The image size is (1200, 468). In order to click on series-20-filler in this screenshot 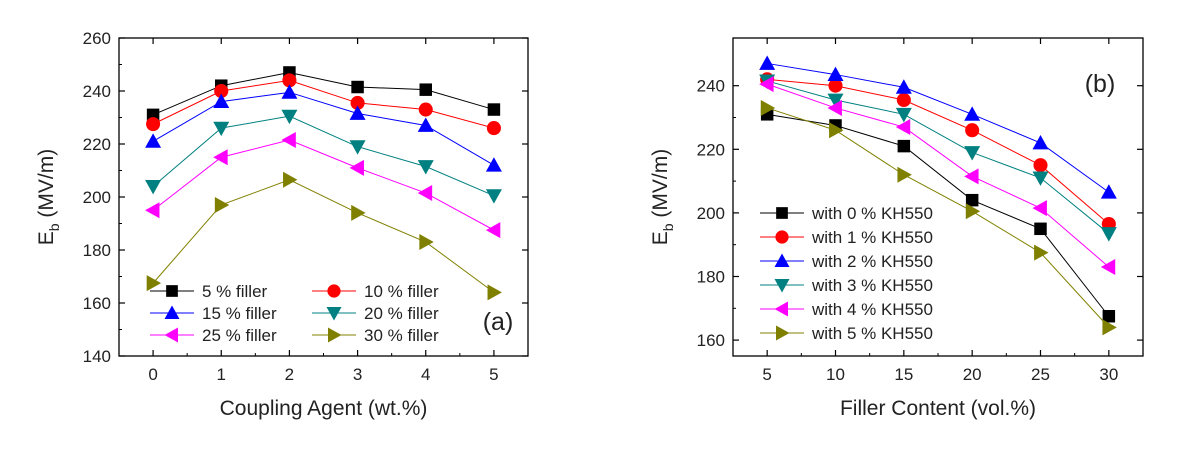, I will do `click(323, 156)`.